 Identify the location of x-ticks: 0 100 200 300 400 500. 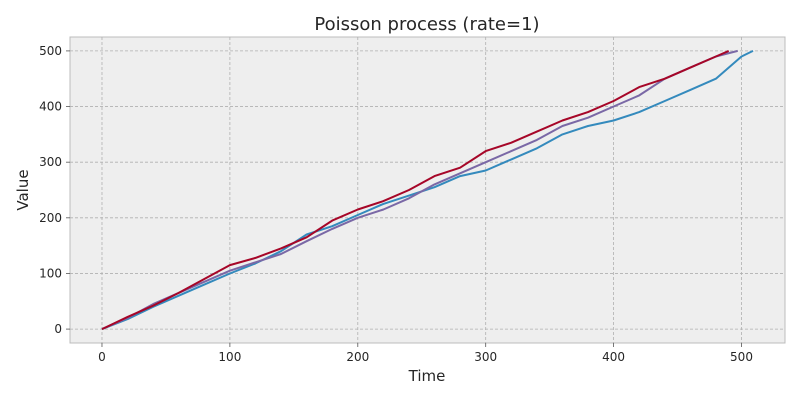
(425, 353).